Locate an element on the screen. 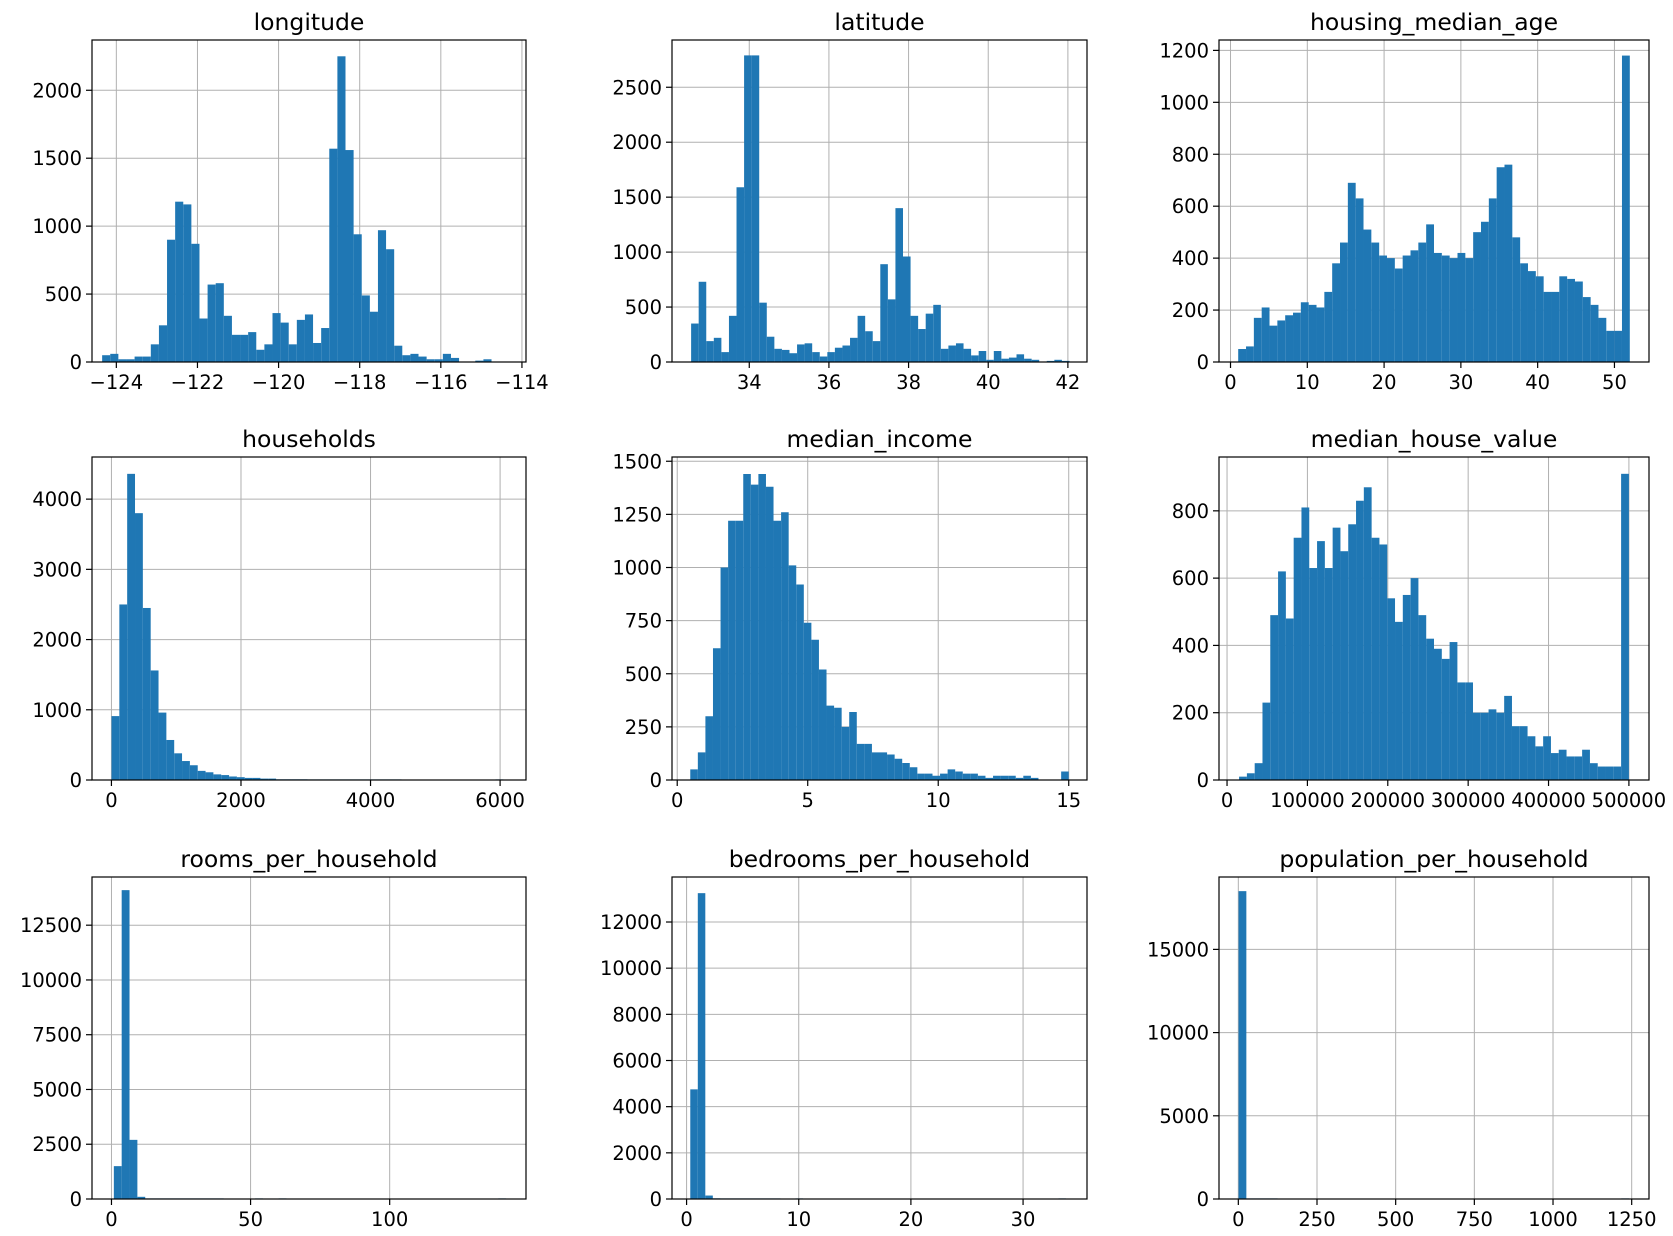 This screenshot has height=1236, width=1673. subplot-title: latitude is located at coordinates (879, 22).